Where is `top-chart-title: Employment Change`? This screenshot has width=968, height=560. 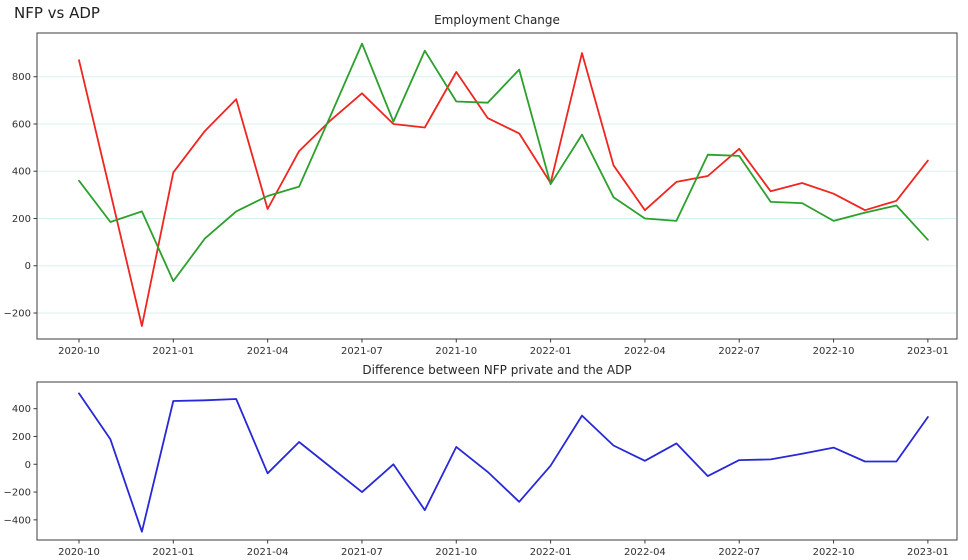 top-chart-title: Employment Change is located at coordinates (497, 20).